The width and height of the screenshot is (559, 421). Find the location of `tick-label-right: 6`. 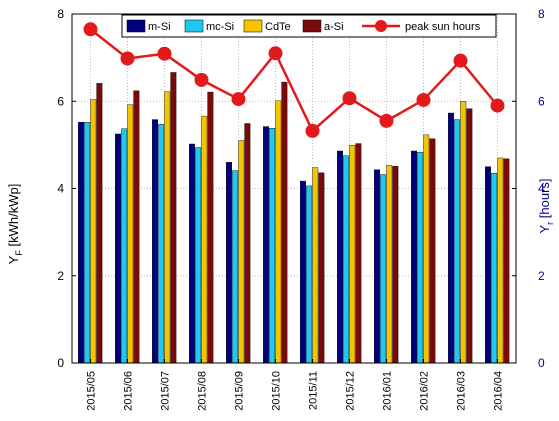

tick-label-right: 6 is located at coordinates (541, 101).